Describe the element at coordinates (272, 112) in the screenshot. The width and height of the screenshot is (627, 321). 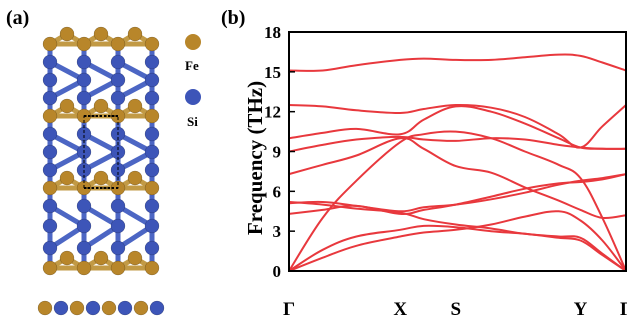
I see `y-tick-label: 12` at that location.